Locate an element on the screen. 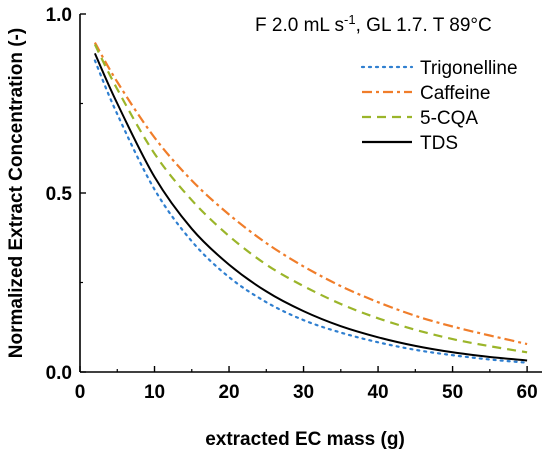 This screenshot has width=550, height=455. conditions-annotation: F 2.0 mL s-1, GL 1.7. T 89°C is located at coordinates (373, 24).